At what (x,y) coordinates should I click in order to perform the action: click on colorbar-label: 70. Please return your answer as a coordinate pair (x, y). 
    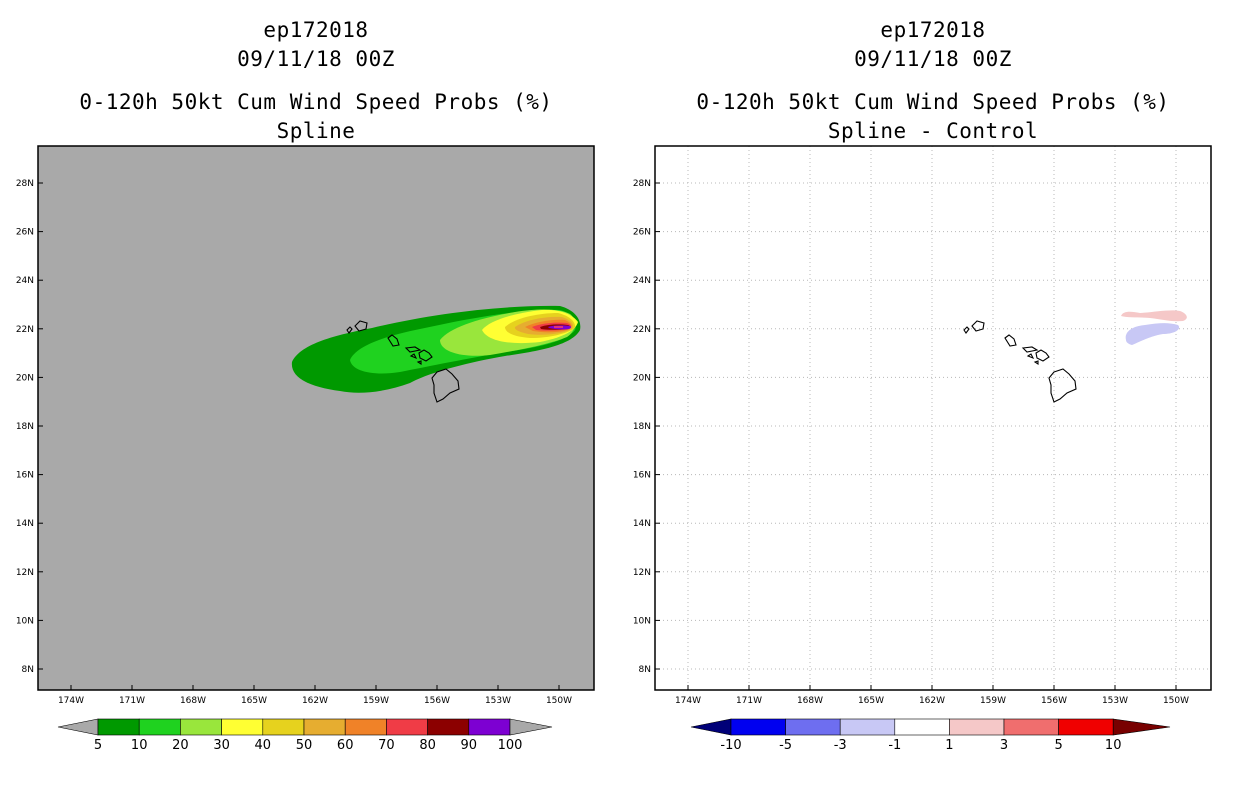
    Looking at the image, I should click on (386, 745).